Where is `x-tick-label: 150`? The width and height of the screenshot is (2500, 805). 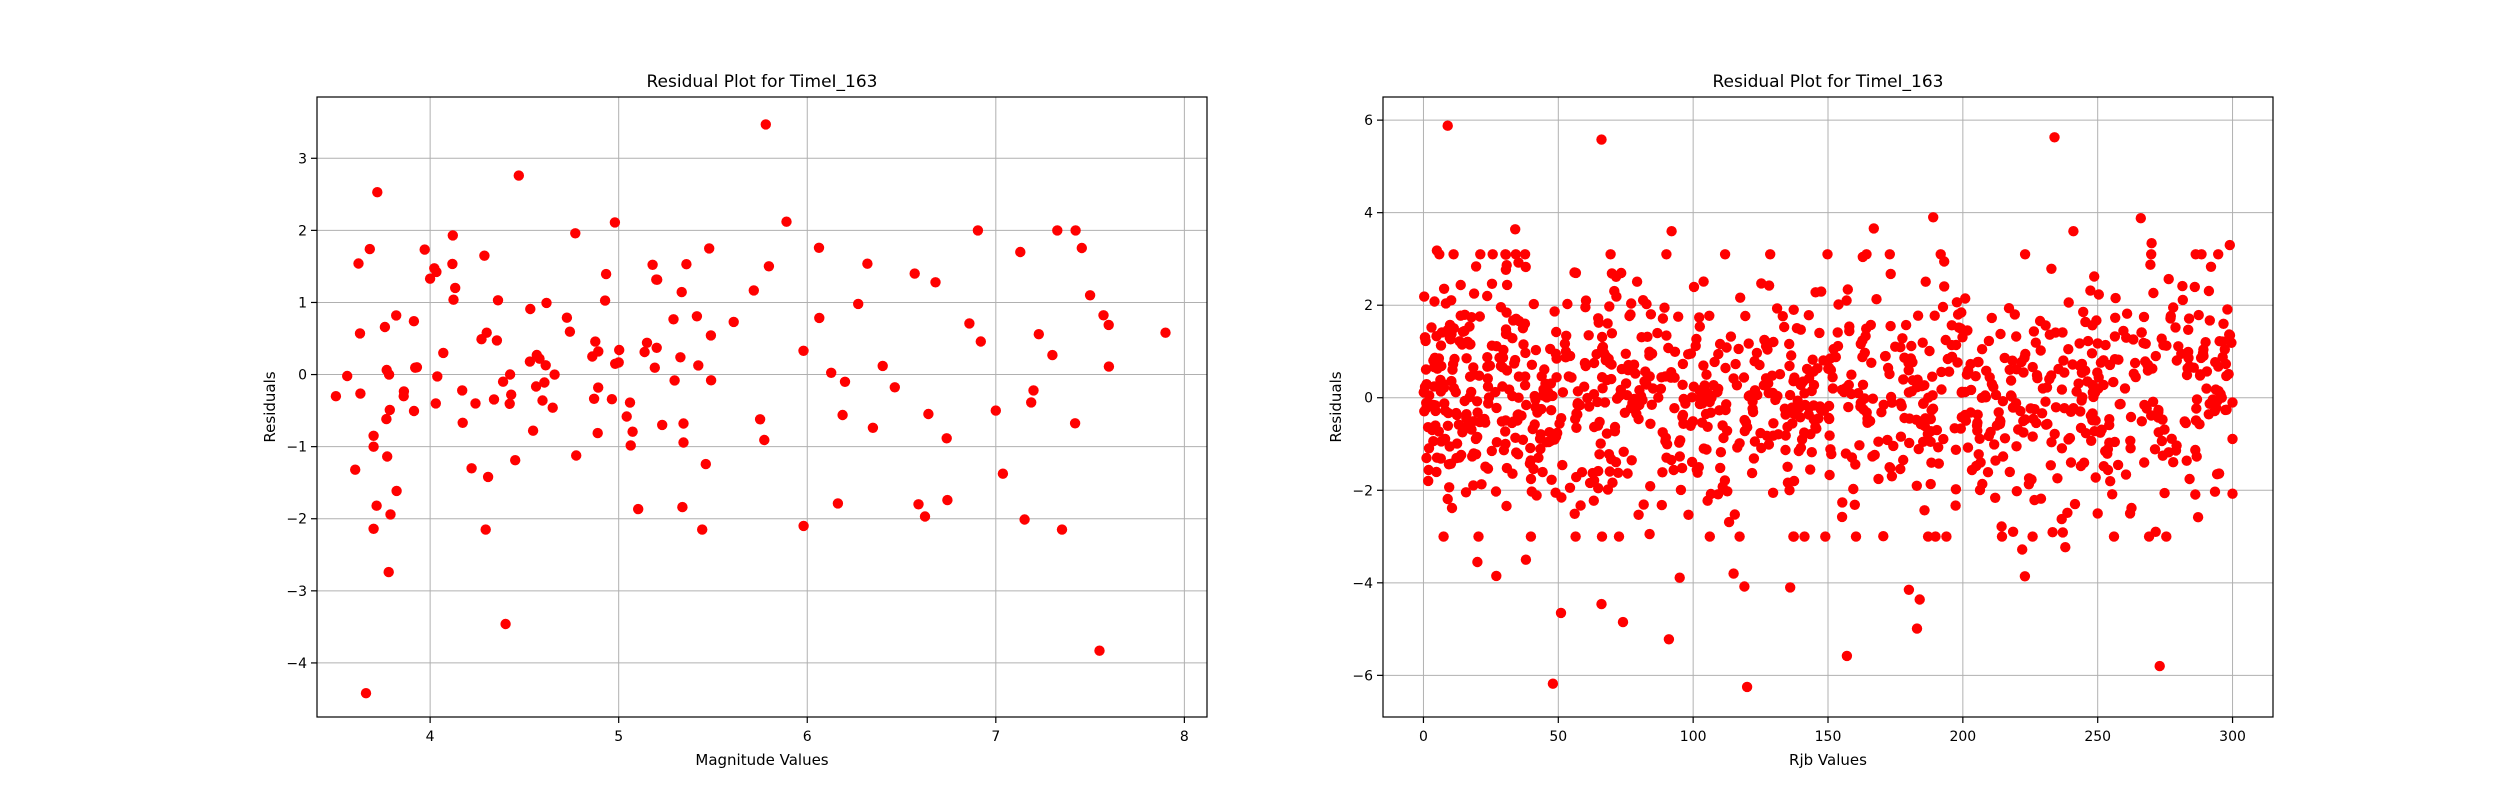
x-tick-label: 150 is located at coordinates (1828, 737).